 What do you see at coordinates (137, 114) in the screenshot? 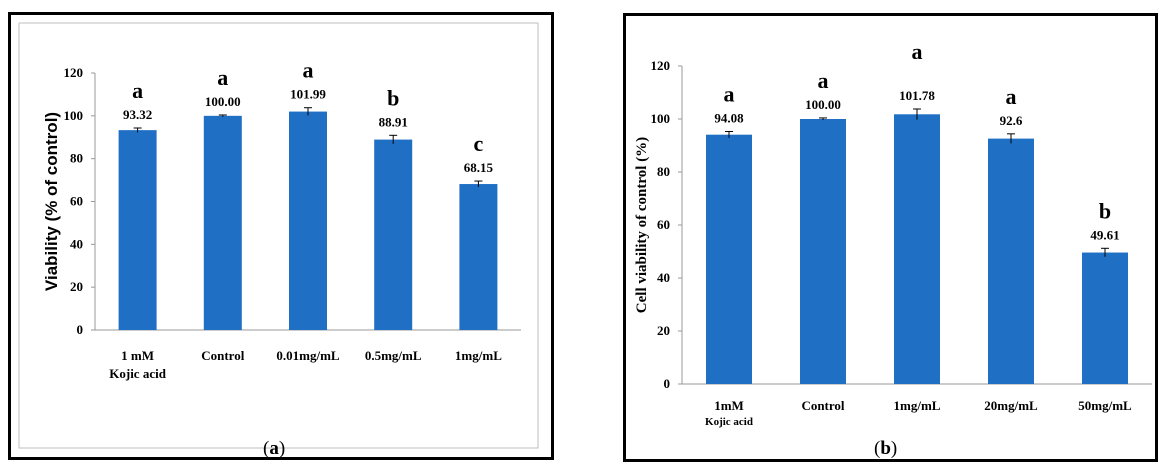
I see `value-label: 93.32` at bounding box center [137, 114].